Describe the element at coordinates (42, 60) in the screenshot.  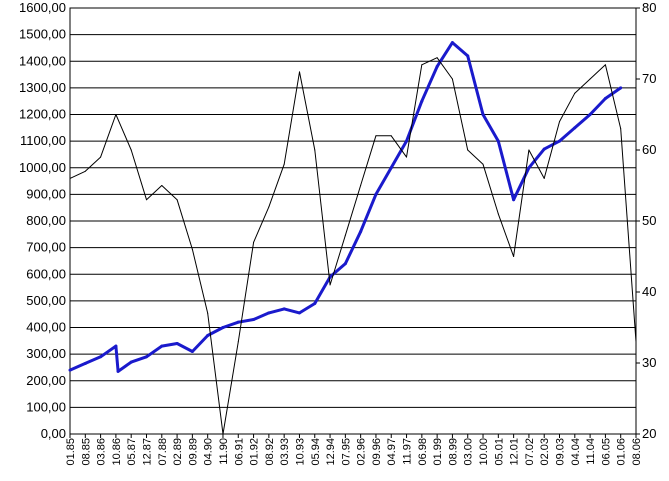
I see `left-tick-label: 1400,00` at that location.